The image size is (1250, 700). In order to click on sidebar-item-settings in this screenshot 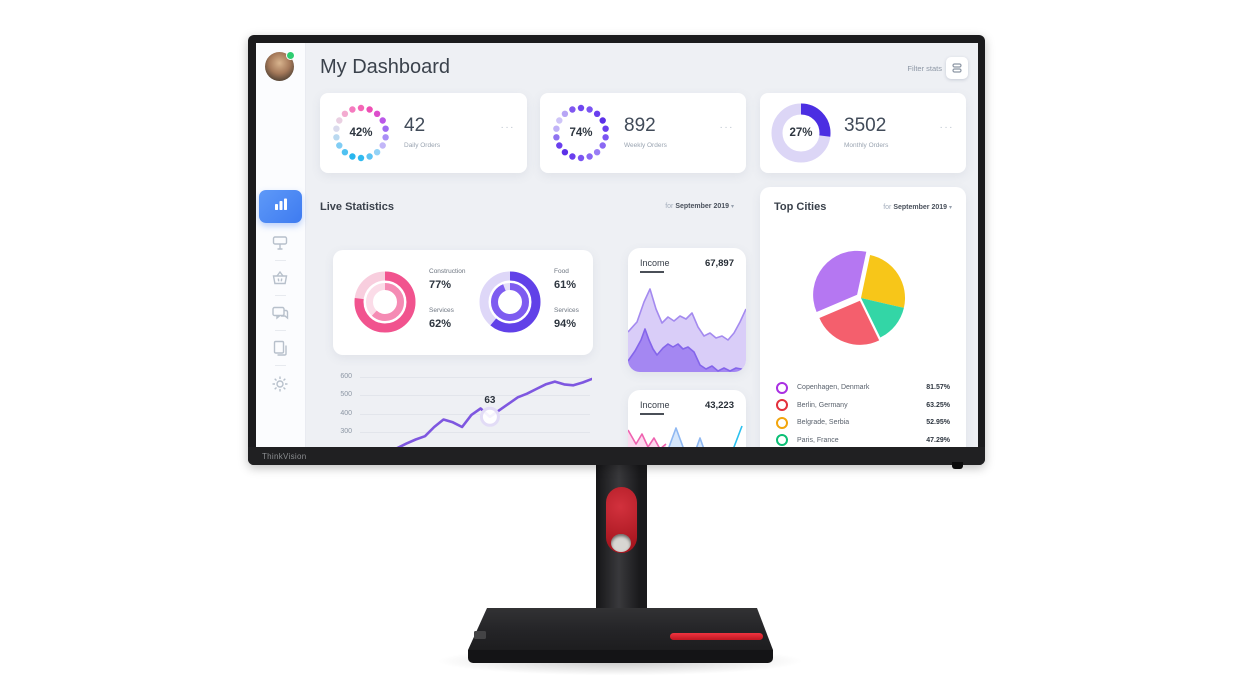, I will do `click(280, 384)`.